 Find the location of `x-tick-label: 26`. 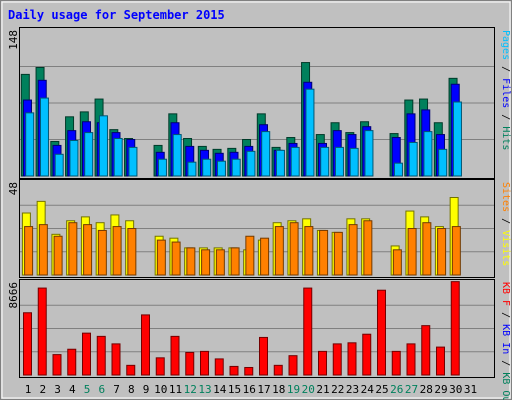

x-tick-label: 26 is located at coordinates (396, 389).